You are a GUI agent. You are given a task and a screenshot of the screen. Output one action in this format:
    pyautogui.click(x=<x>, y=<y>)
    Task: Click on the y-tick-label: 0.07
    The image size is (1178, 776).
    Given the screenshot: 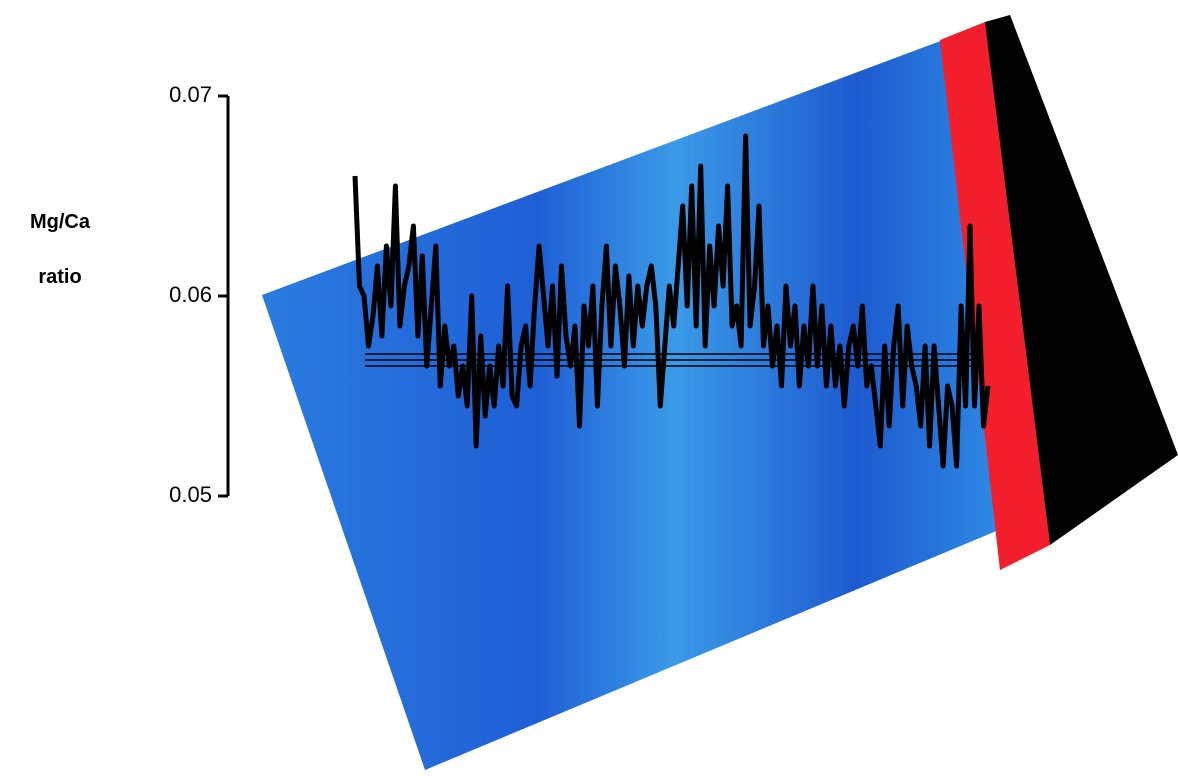 What is the action you would take?
    pyautogui.click(x=190, y=94)
    